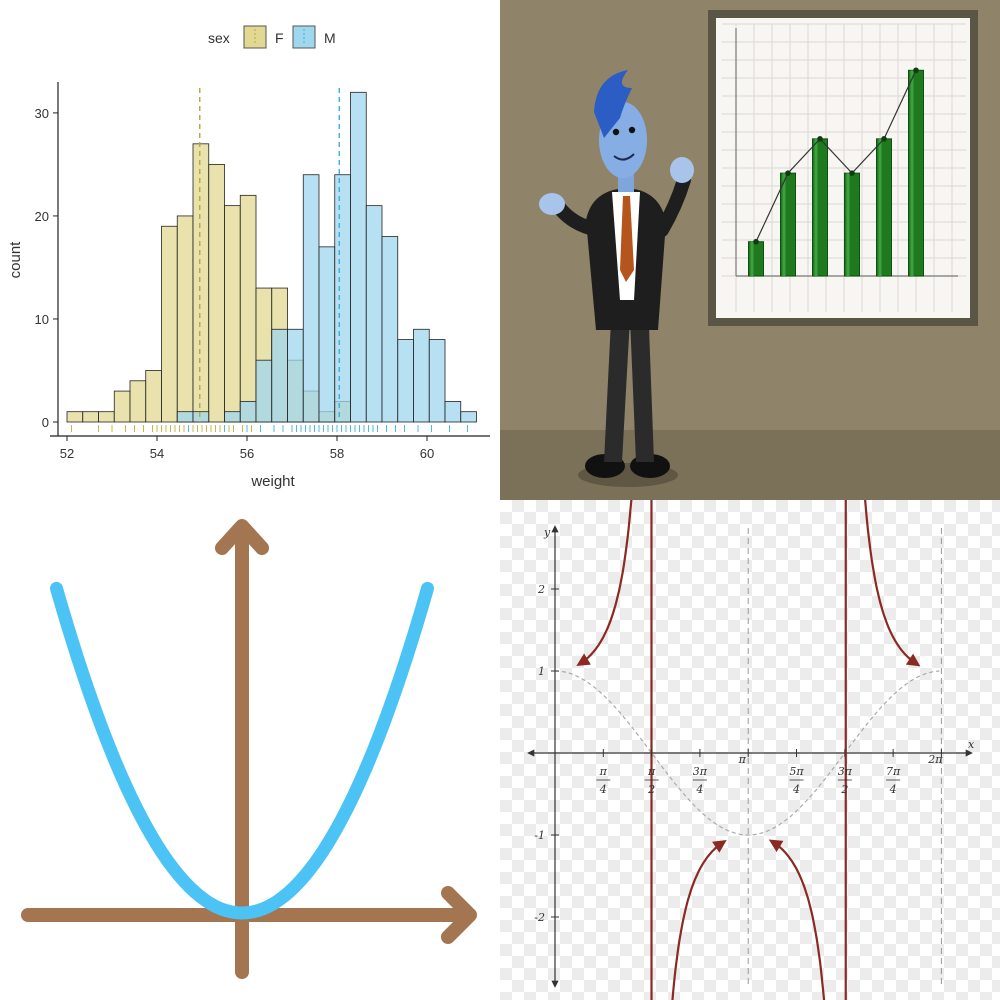 The height and width of the screenshot is (1000, 1000). What do you see at coordinates (616, 132) in the screenshot?
I see `left-eye` at bounding box center [616, 132].